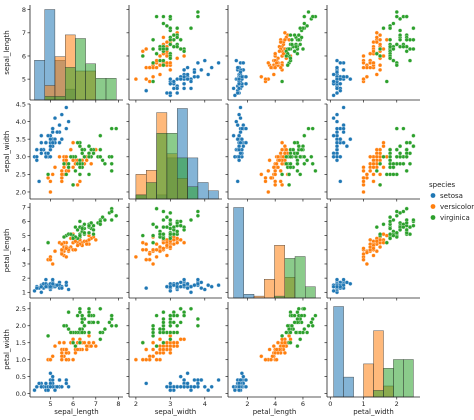  I want to click on x-tick-label: 2, so click(136, 404).